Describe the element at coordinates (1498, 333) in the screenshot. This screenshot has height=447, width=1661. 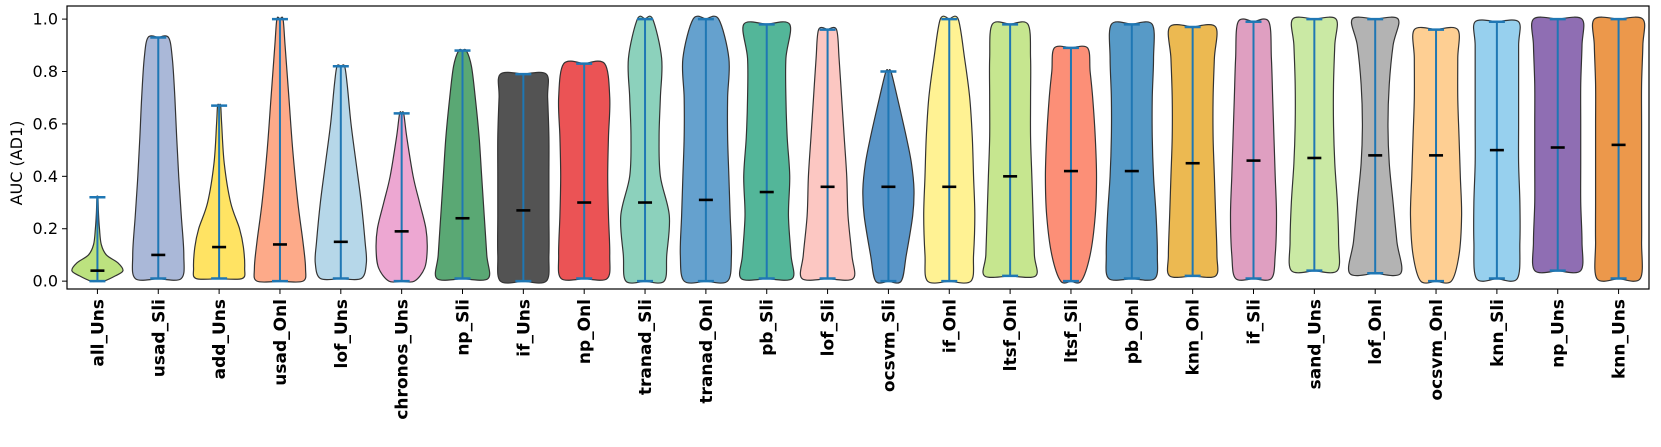
I see `x-tick-label-knn_Sli: knn_Sli` at that location.